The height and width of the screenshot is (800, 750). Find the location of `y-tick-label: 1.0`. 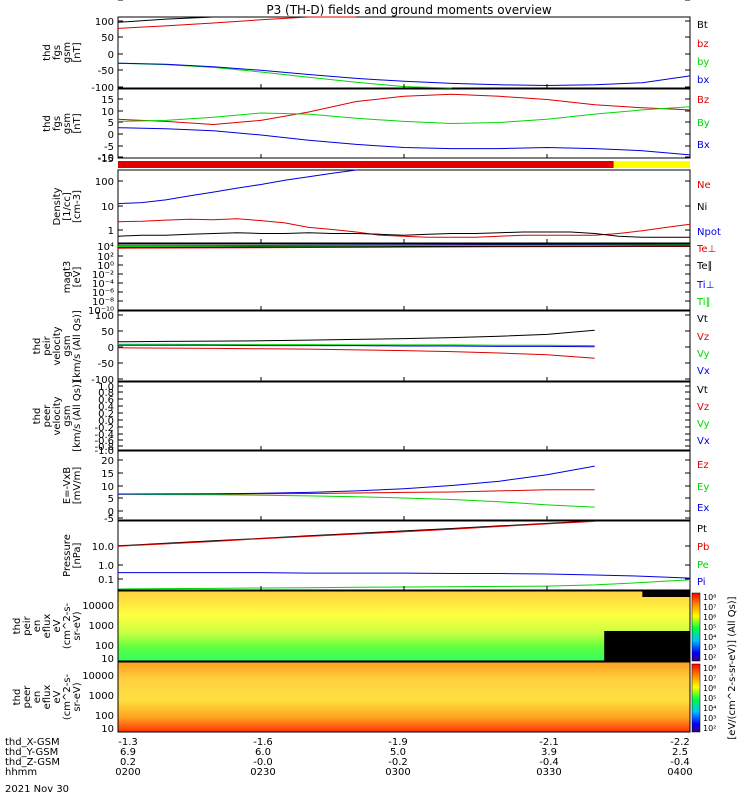

y-tick-label: 1.0 is located at coordinates (106, 387).